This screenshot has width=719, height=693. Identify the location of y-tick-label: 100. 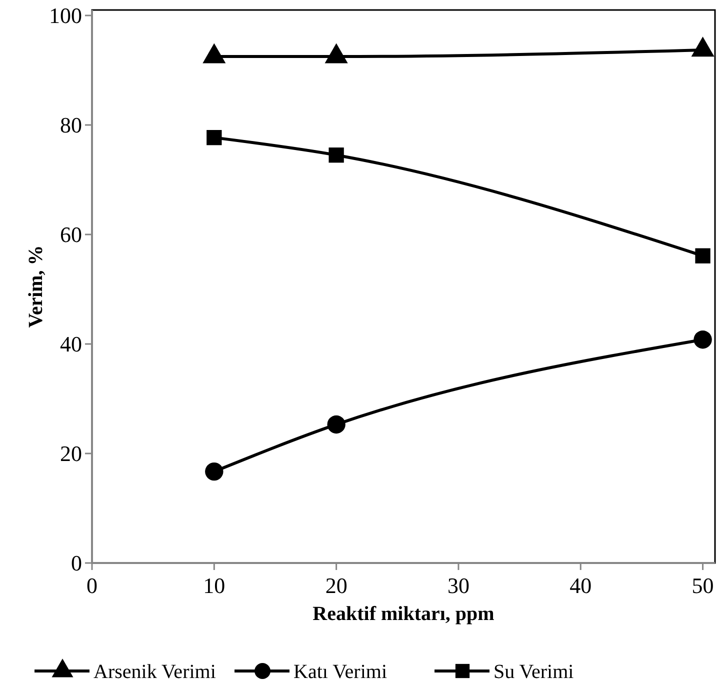
(65, 15).